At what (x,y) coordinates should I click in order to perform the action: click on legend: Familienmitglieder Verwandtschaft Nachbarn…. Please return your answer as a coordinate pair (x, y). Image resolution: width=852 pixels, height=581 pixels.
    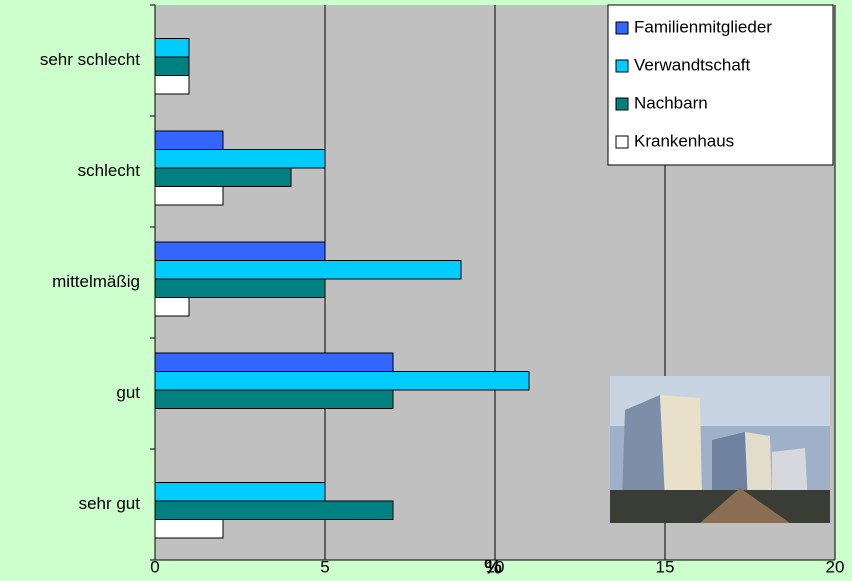
    Looking at the image, I should click on (720, 85).